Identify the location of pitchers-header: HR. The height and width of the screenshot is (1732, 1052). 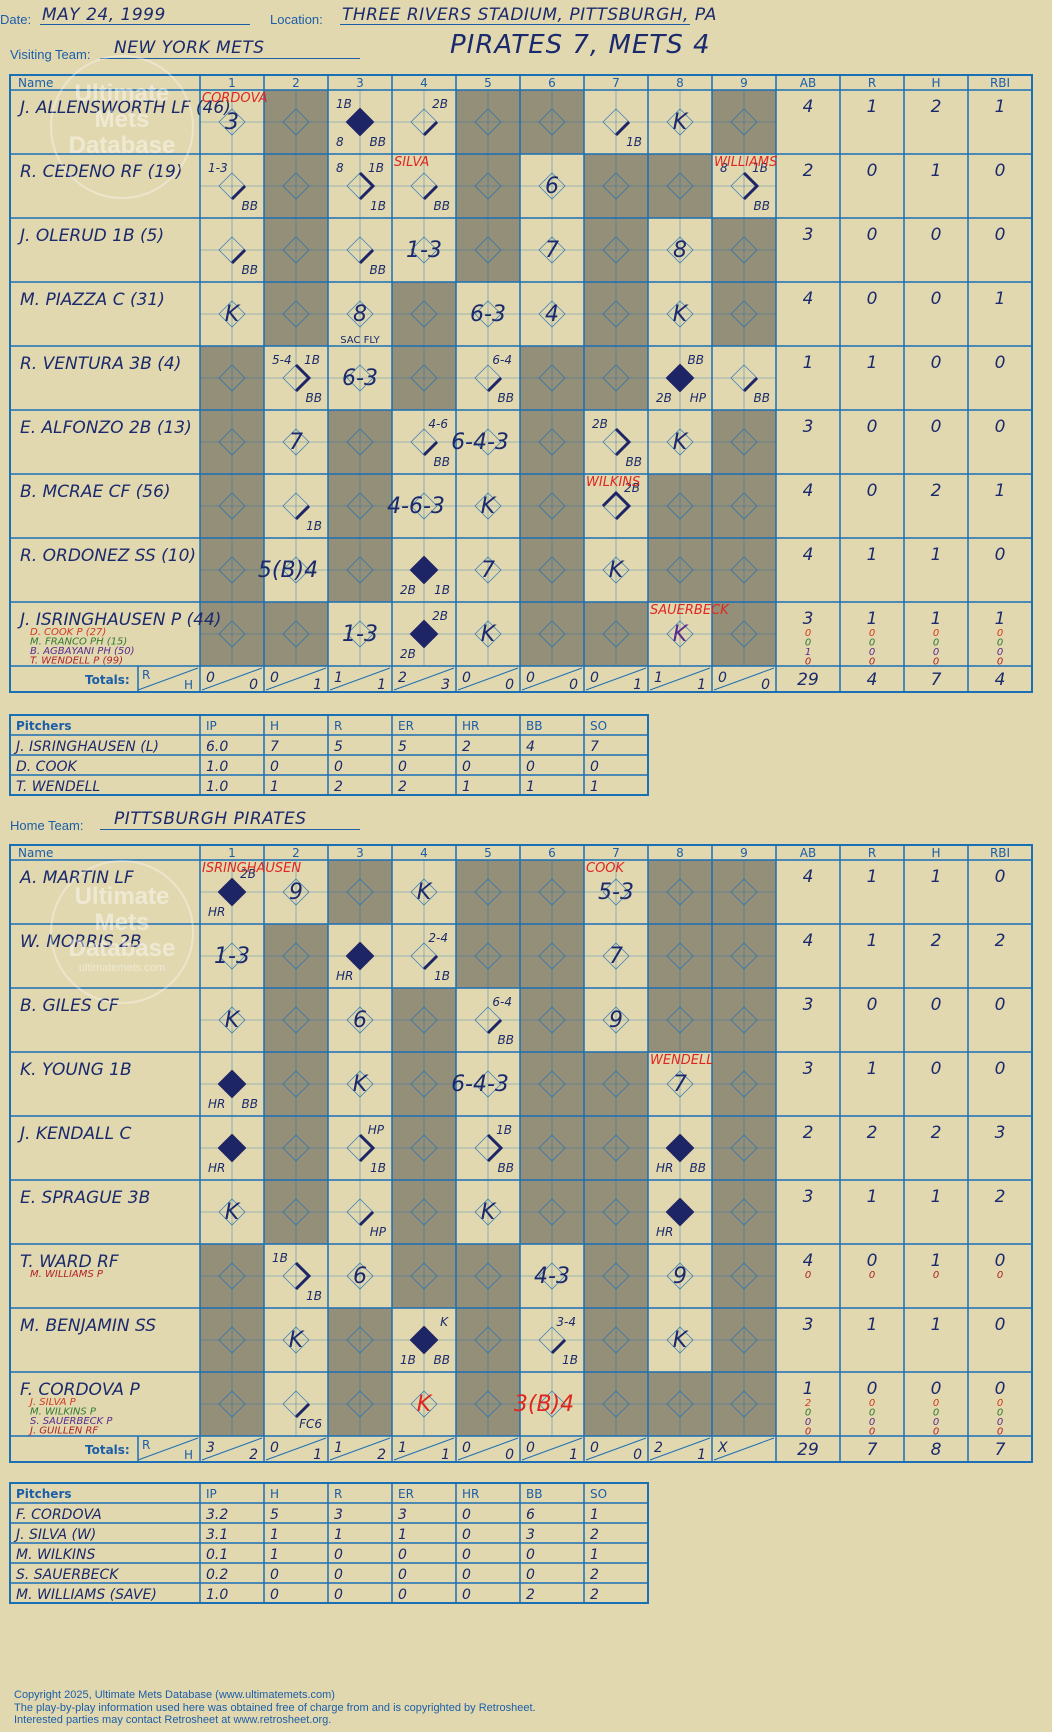
(470, 1494).